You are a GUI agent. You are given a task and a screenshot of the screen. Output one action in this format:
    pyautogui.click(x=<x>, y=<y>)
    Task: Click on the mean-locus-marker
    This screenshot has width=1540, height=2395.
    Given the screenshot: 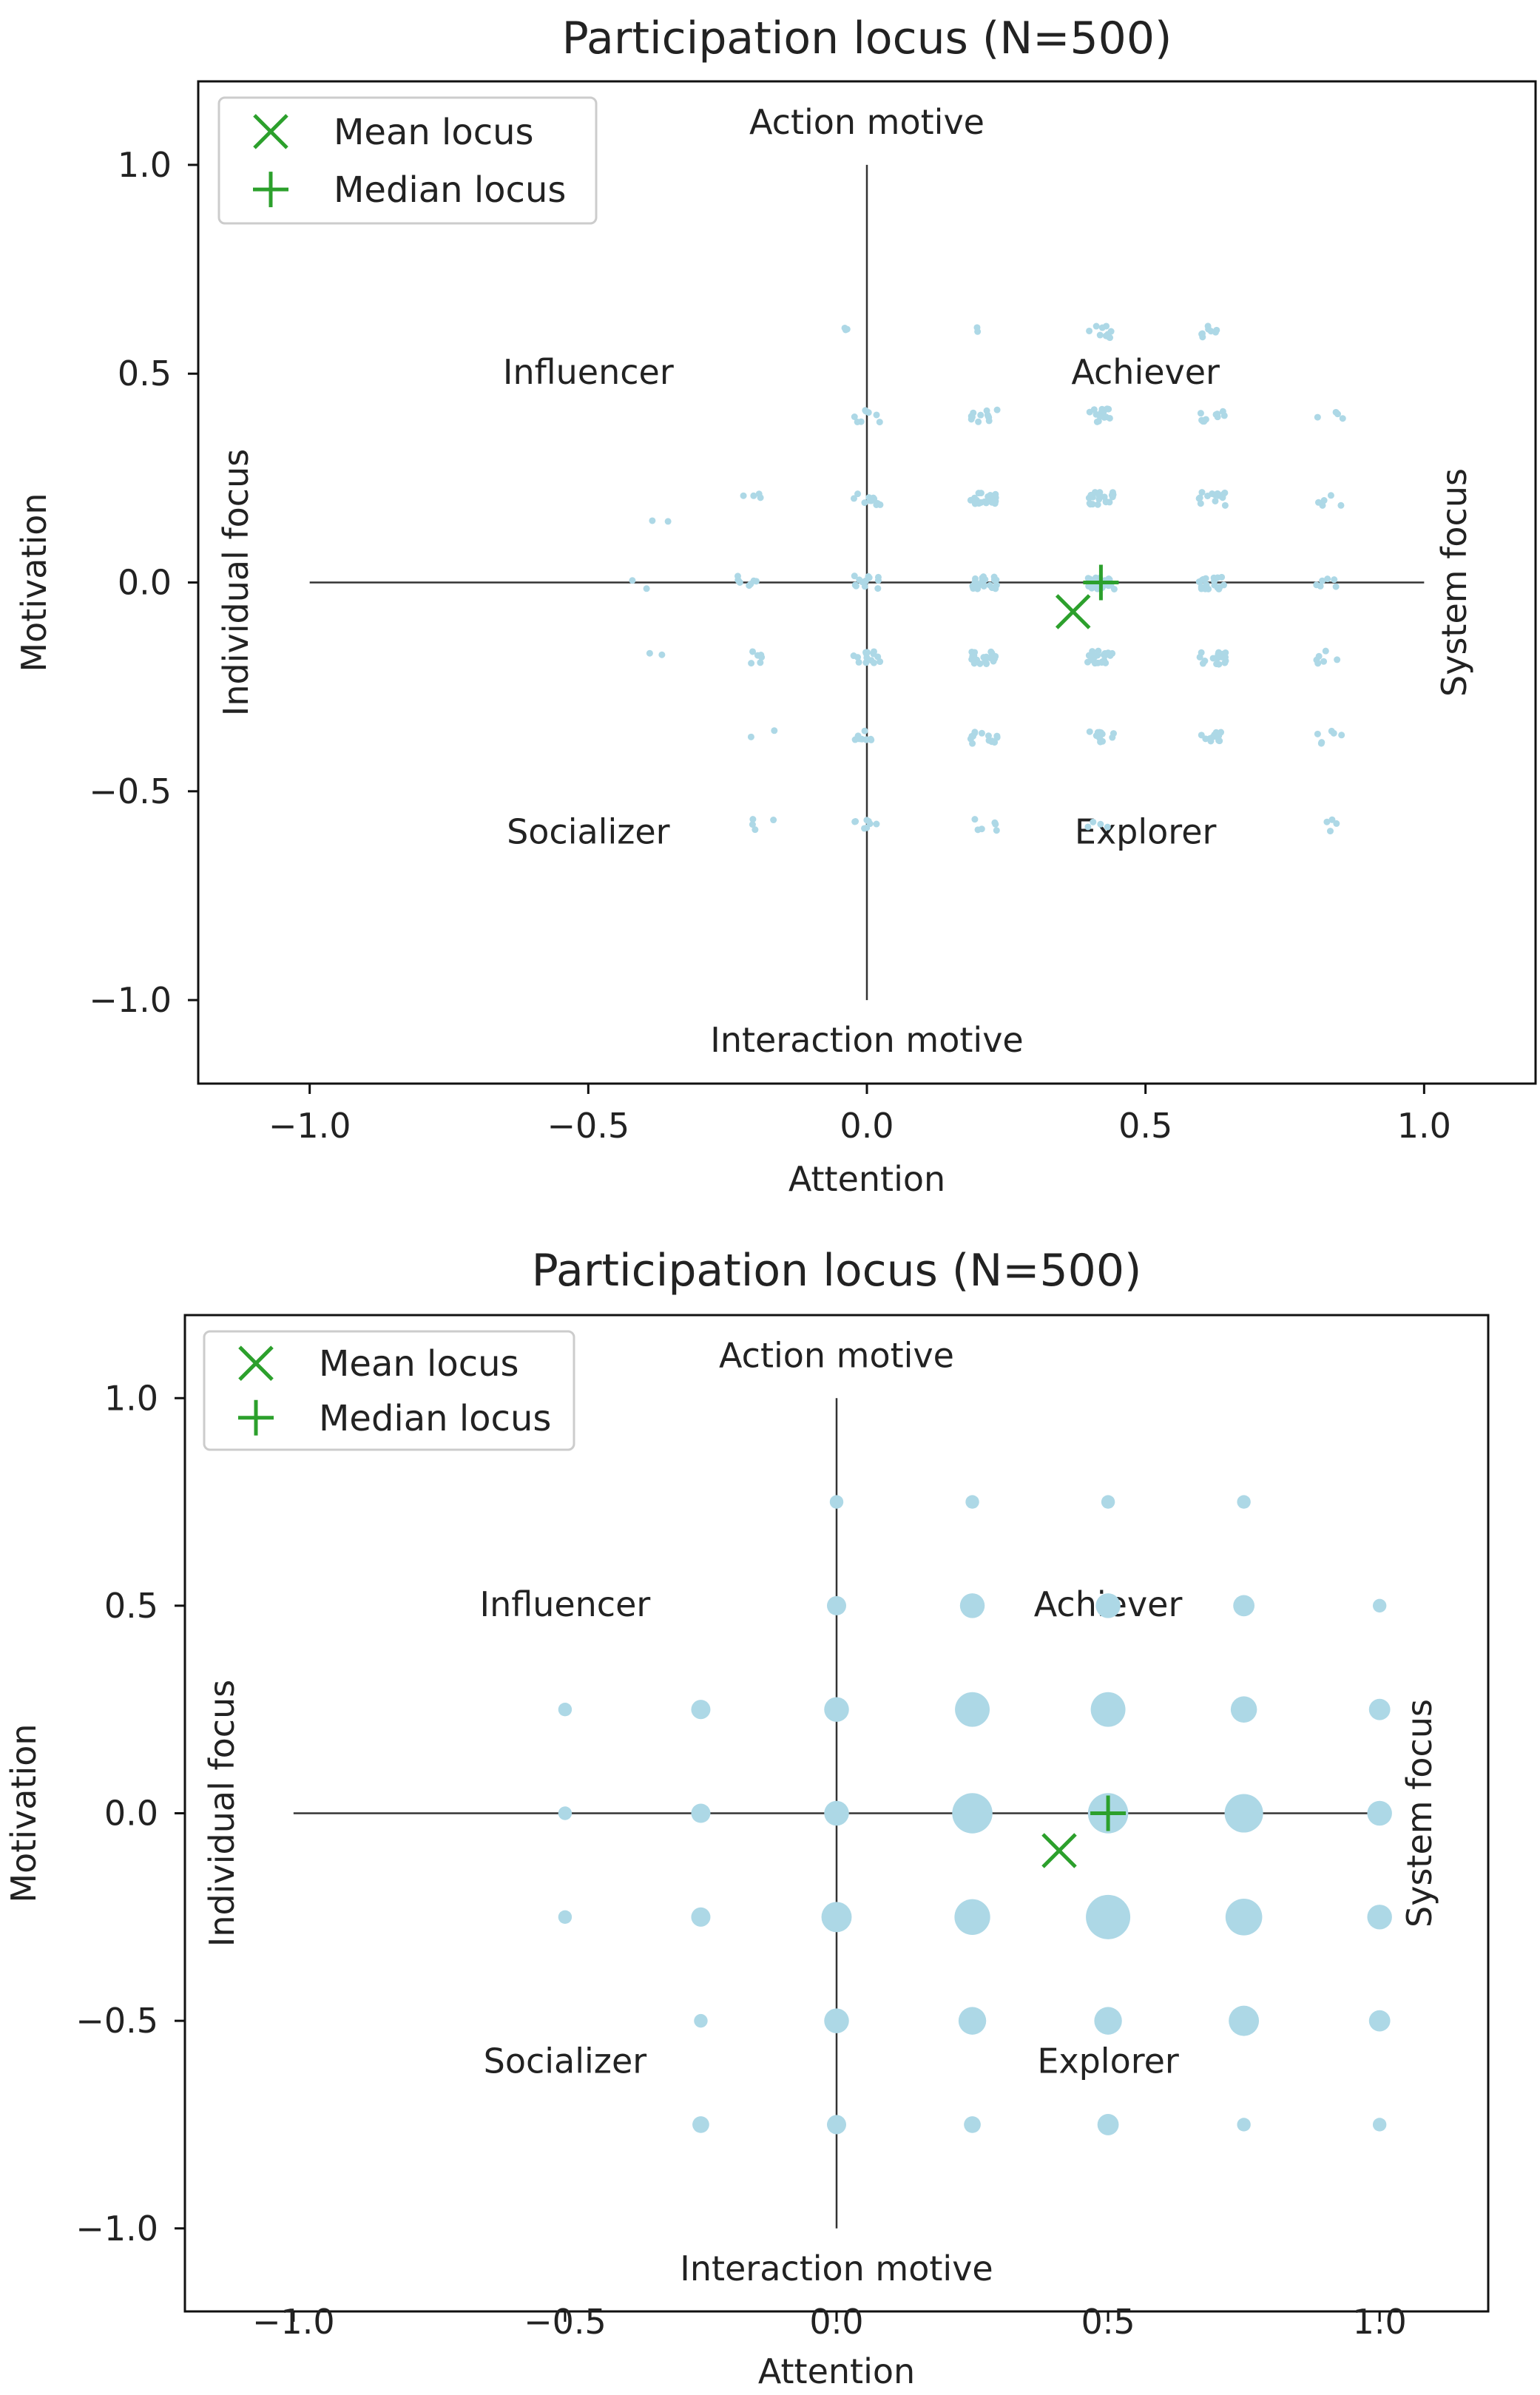 What is the action you would take?
    pyautogui.click(x=1073, y=611)
    